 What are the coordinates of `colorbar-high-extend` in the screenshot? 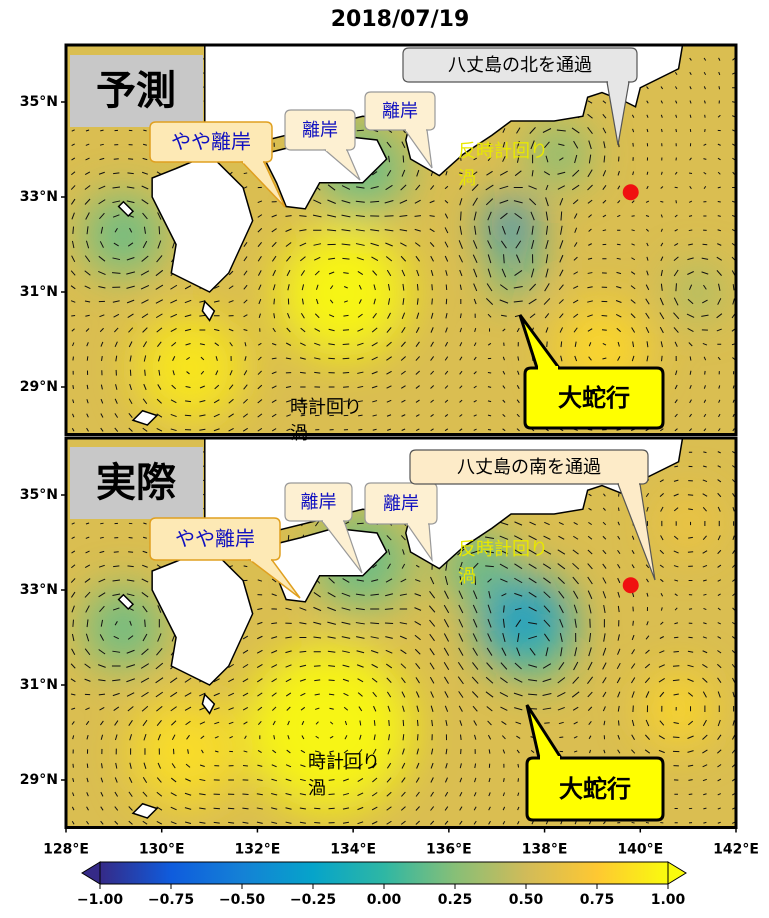 It's located at (677, 873).